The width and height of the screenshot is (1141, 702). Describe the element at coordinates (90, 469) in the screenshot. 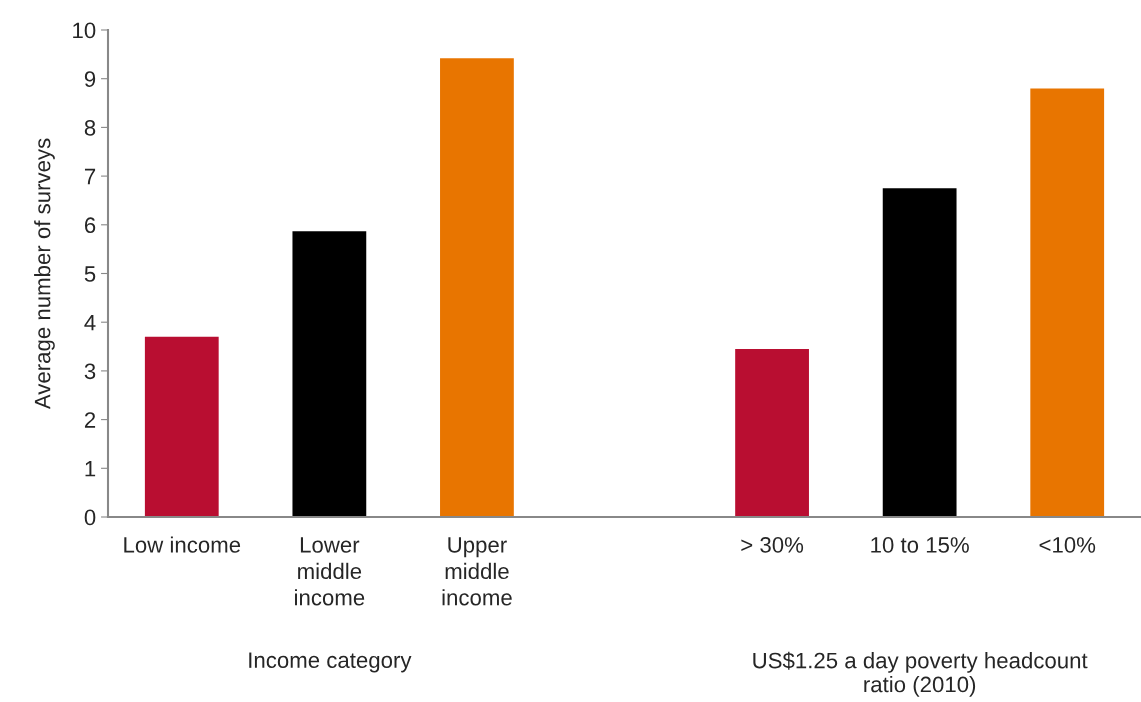

I see `y-tick-label: 1` at that location.